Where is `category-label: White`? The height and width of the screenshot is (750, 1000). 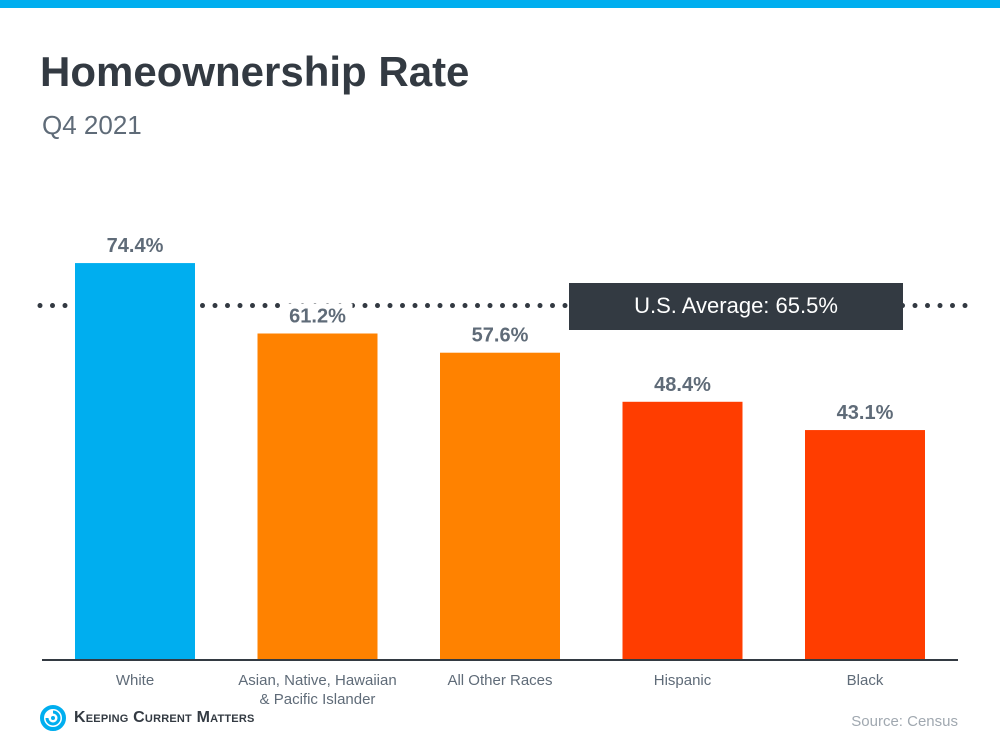
category-label: White is located at coordinates (135, 680).